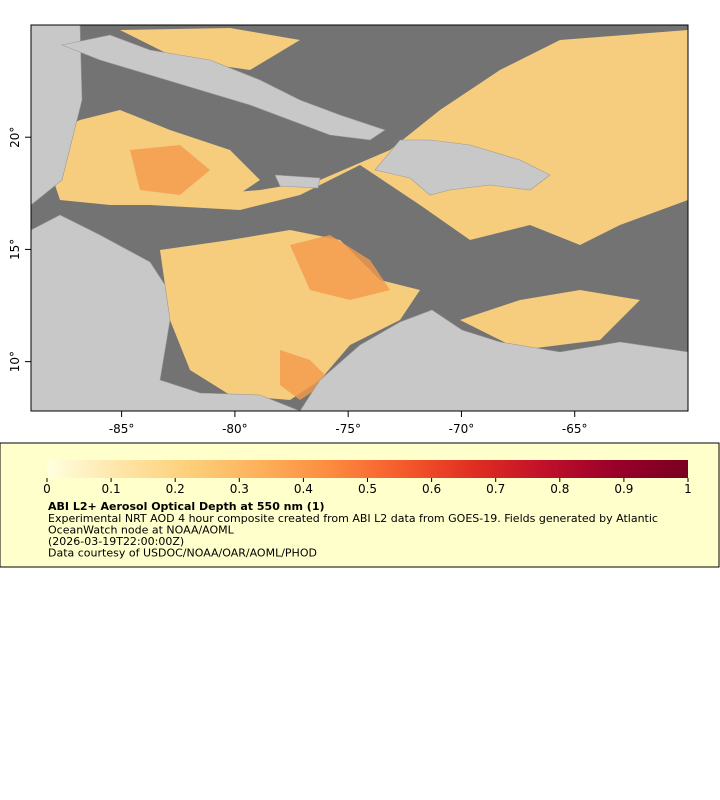 This screenshot has height=800, width=720. I want to click on y-axis: 10° 15° 20°, so click(19, 249).